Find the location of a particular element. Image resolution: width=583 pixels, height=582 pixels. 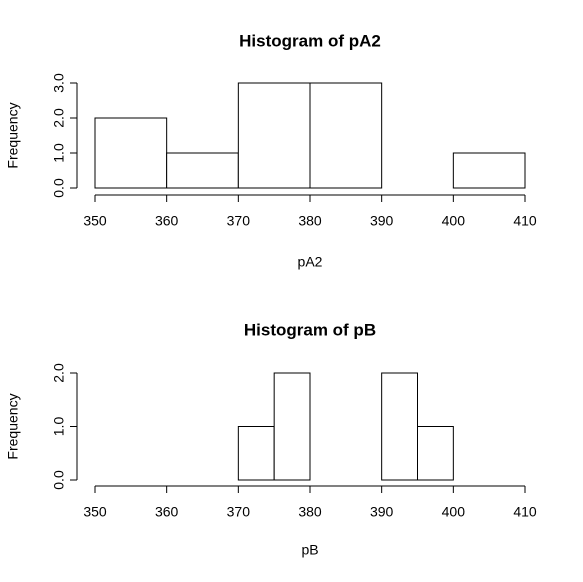

y-tick-label: 3.0 is located at coordinates (59, 83).